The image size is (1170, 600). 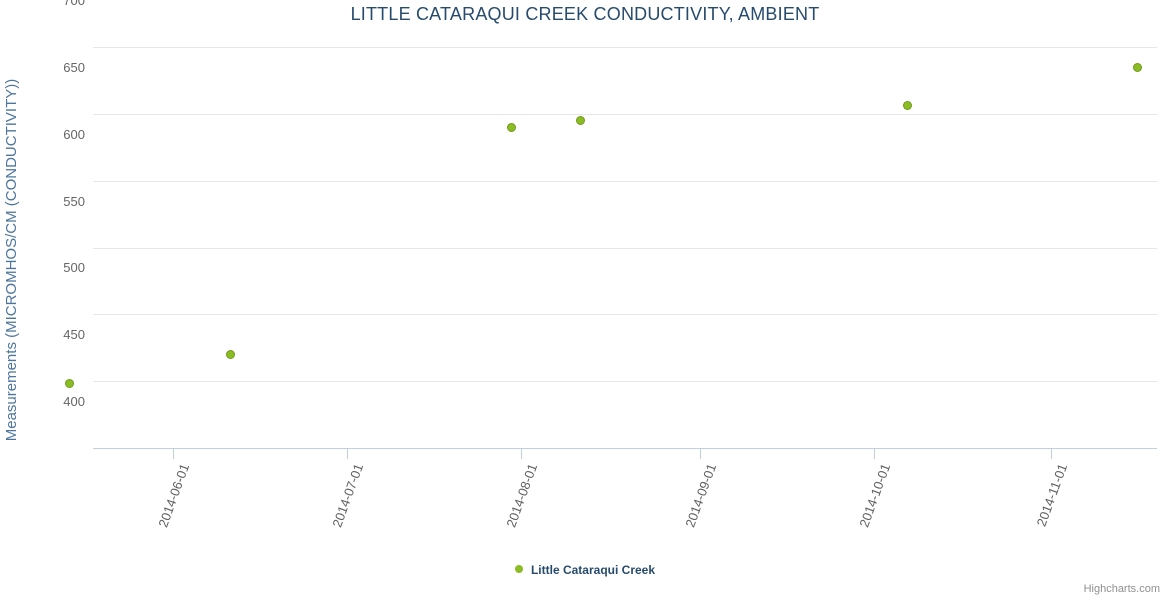 What do you see at coordinates (593, 569) in the screenshot?
I see `legend-item-label: Little Cataraqui Creek` at bounding box center [593, 569].